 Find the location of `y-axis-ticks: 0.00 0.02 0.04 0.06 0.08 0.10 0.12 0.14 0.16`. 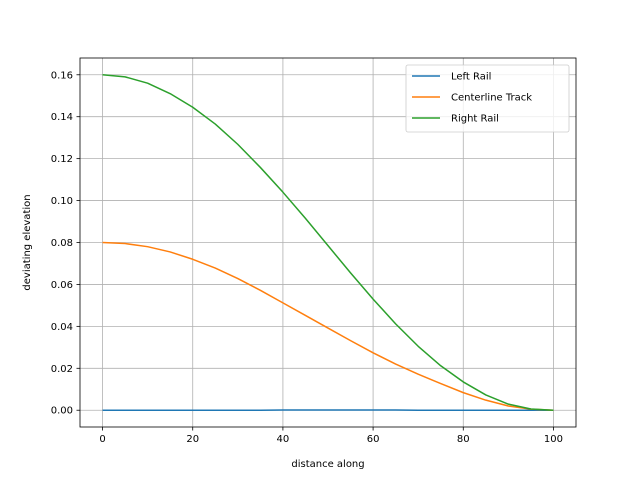

y-axis-ticks: 0.00 0.02 0.04 0.06 0.08 0.10 0.12 0.14 0.16 is located at coordinates (65, 243).